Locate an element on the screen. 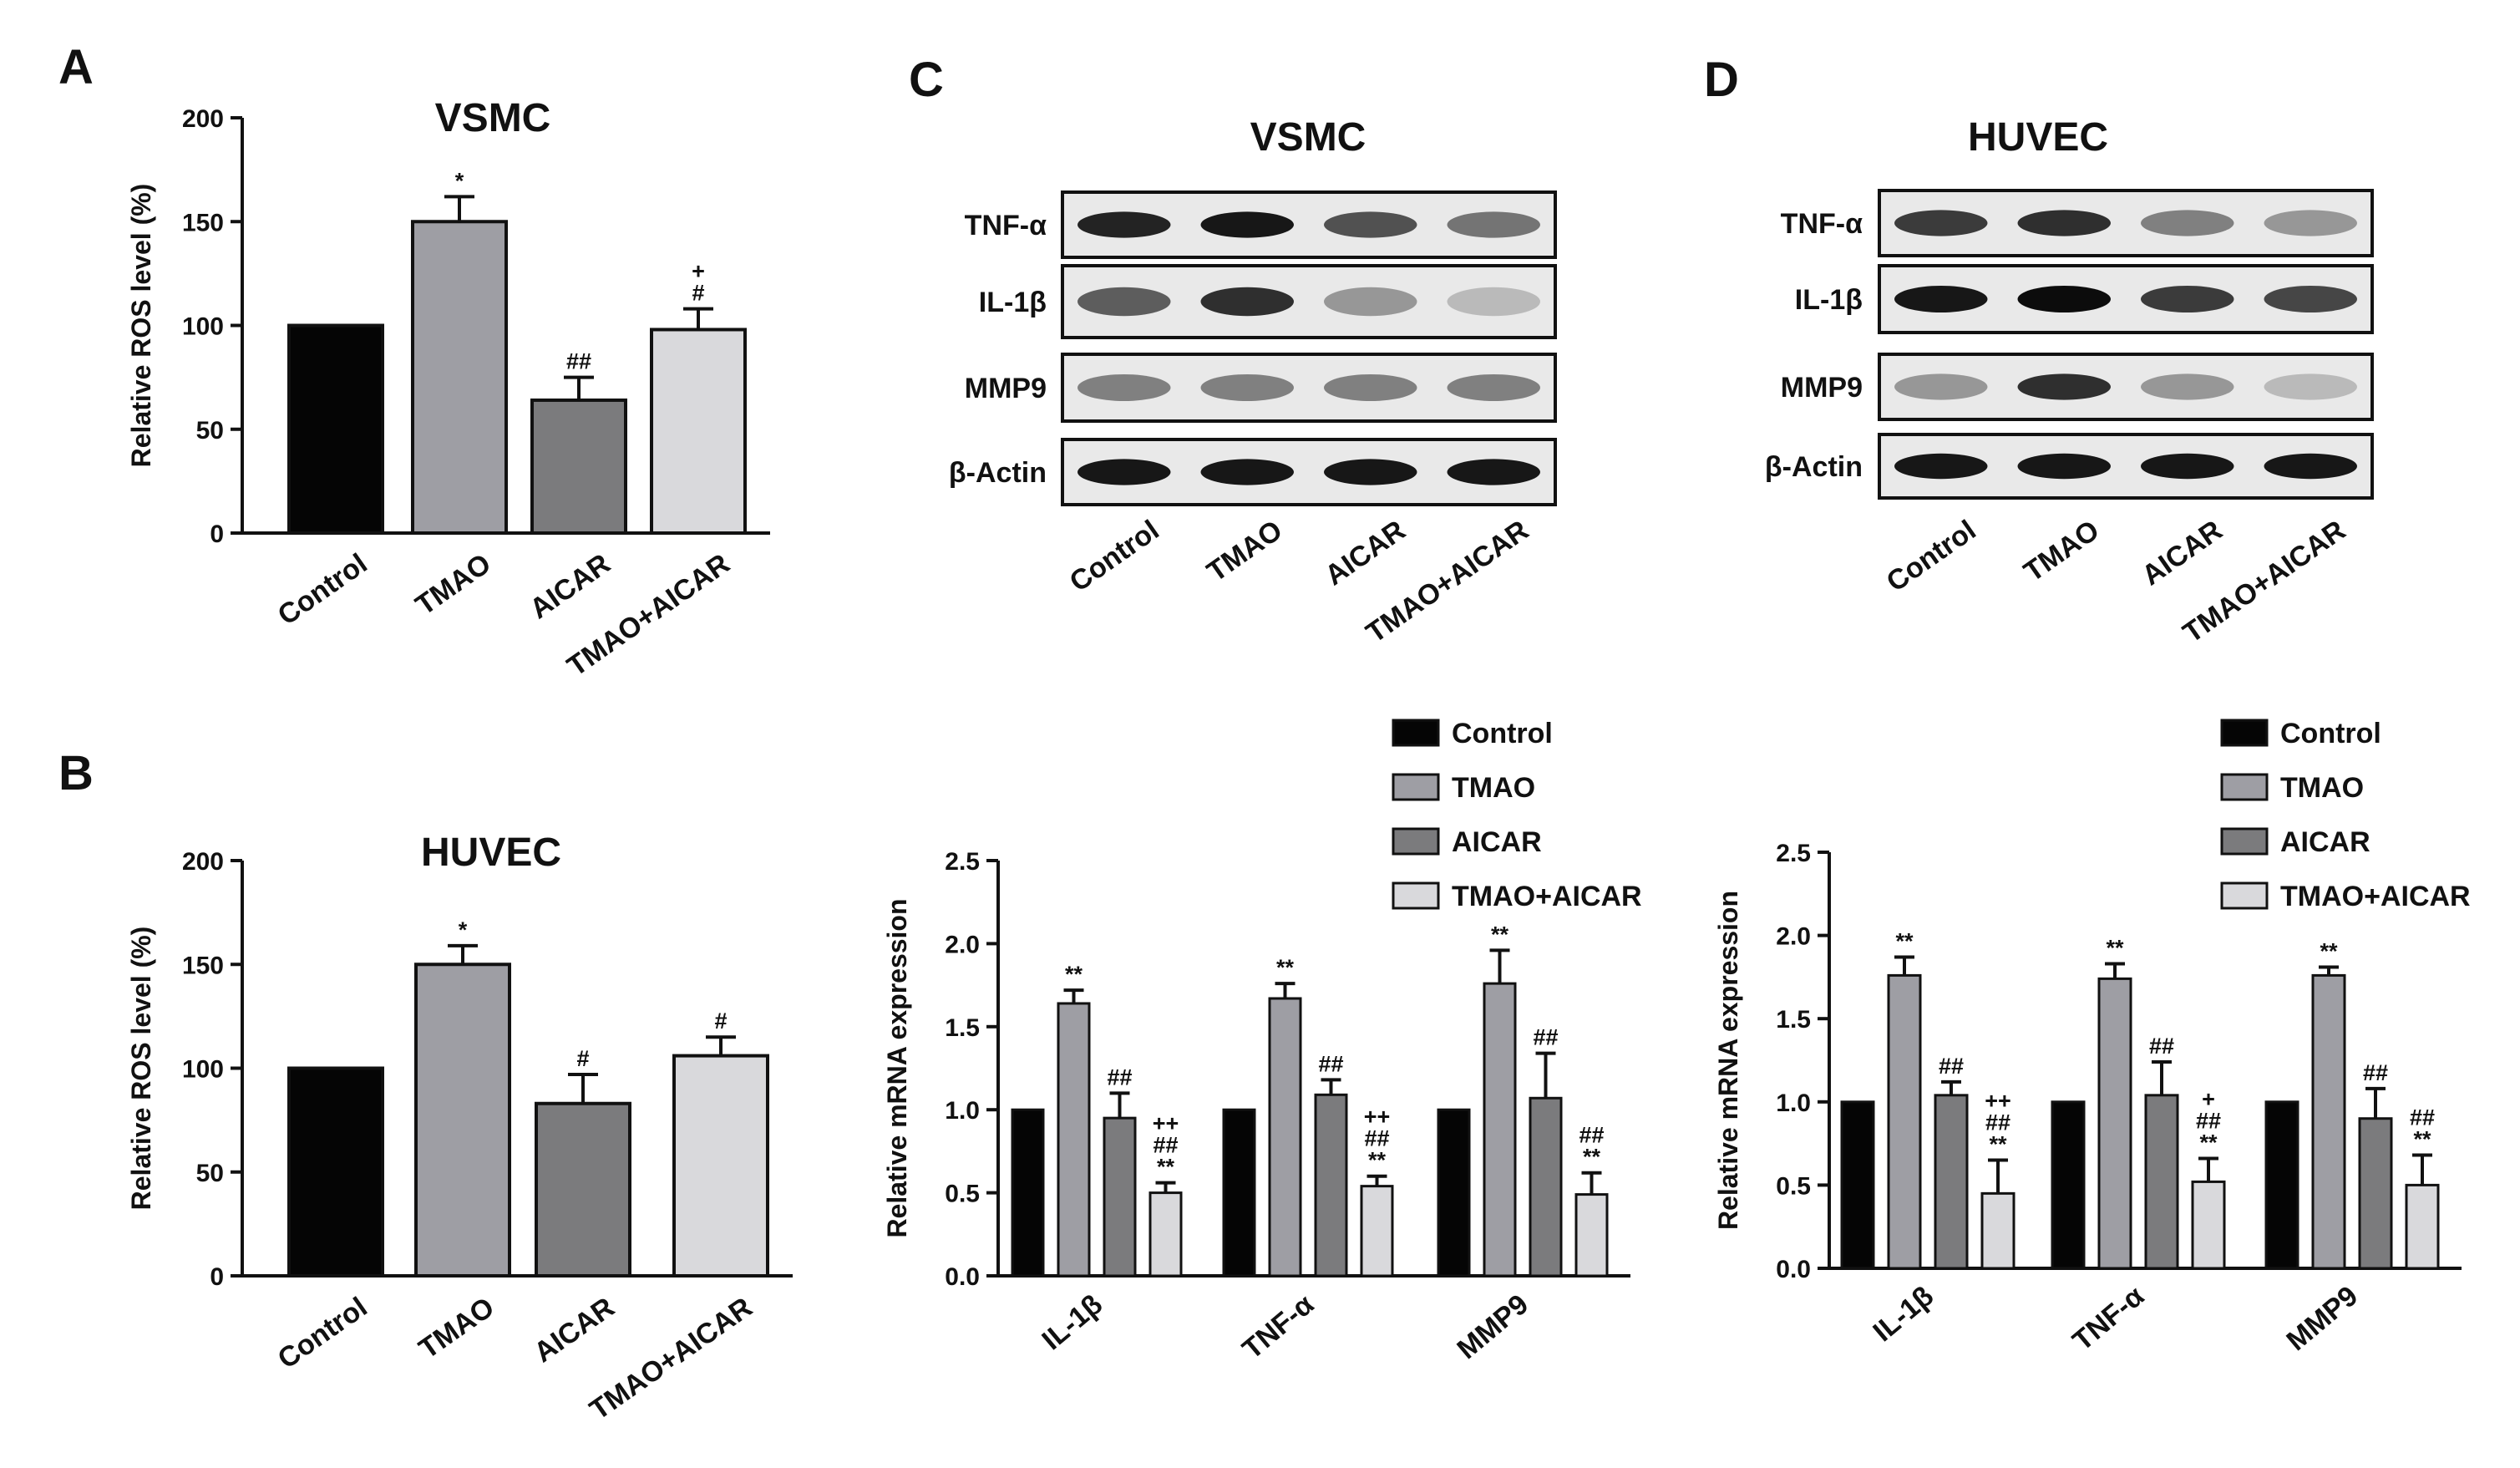 The image size is (2520, 1468). blot-lane-label: Control is located at coordinates (1114, 555).